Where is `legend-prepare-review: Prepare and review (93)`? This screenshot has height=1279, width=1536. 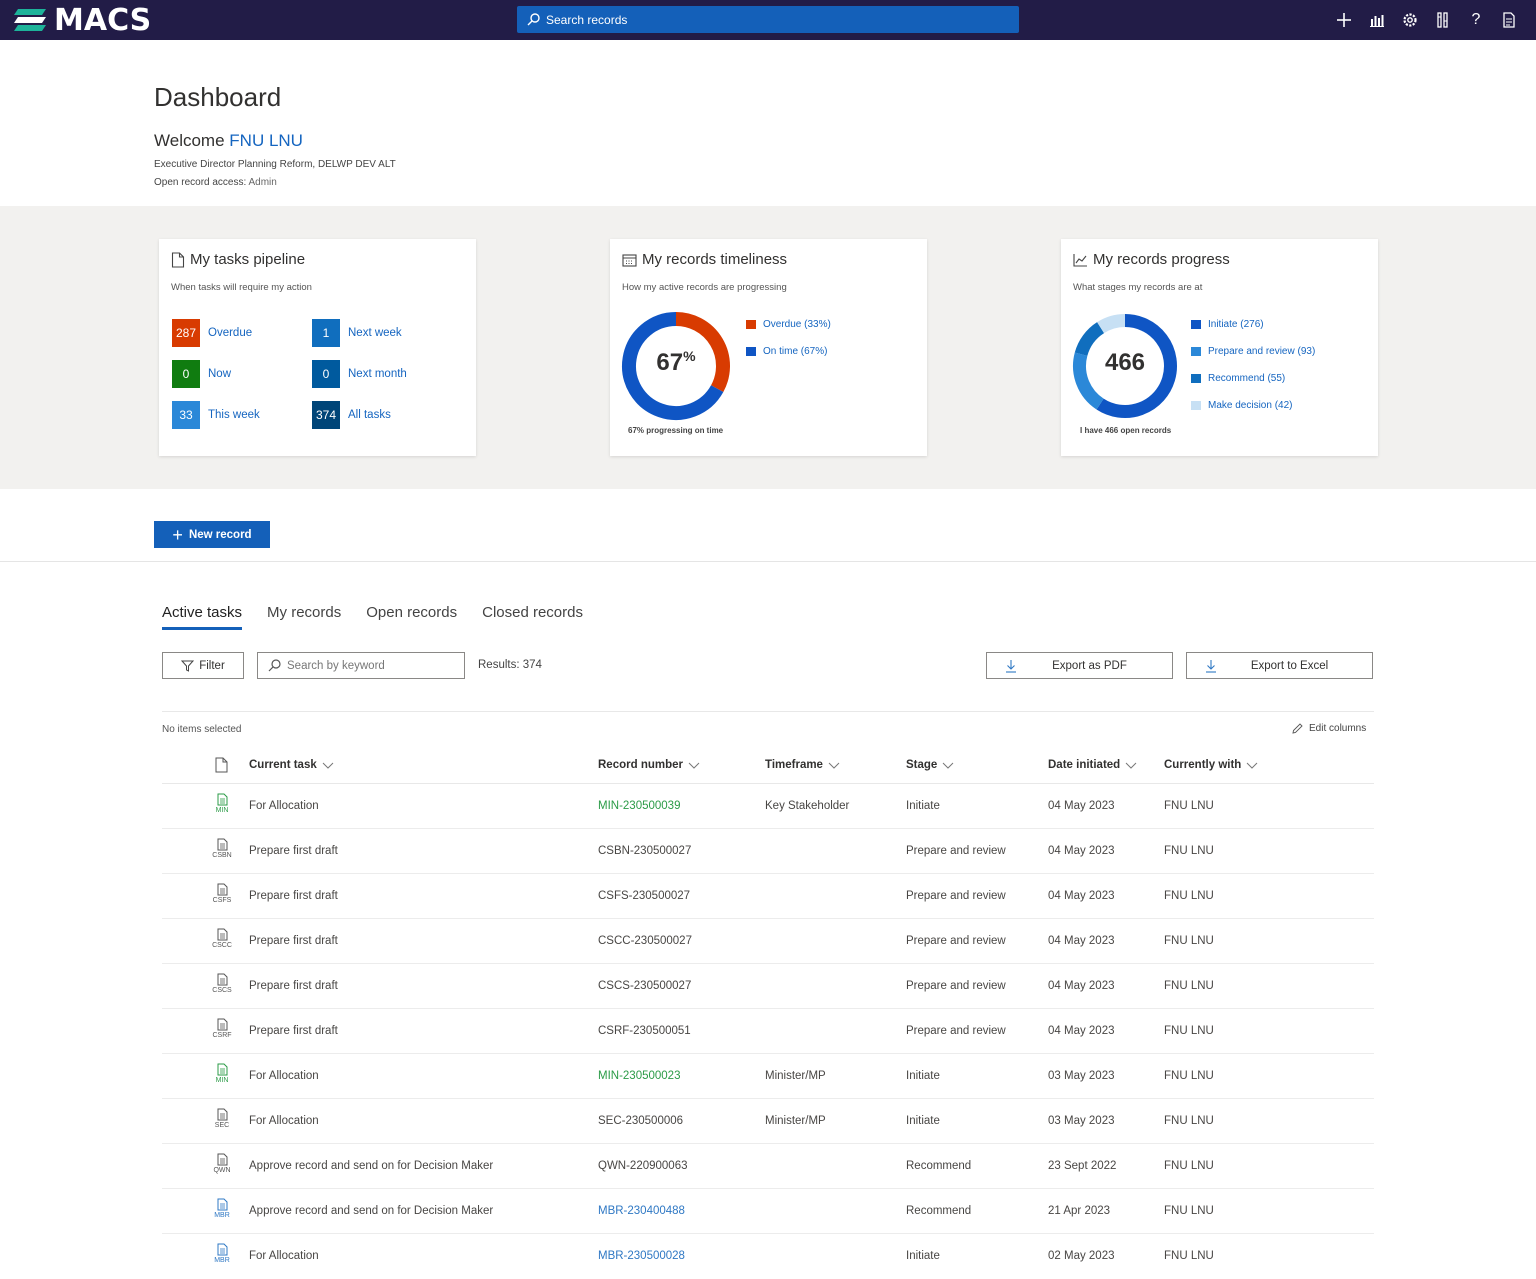
legend-prepare-review: Prepare and review (93) is located at coordinates (1253, 351).